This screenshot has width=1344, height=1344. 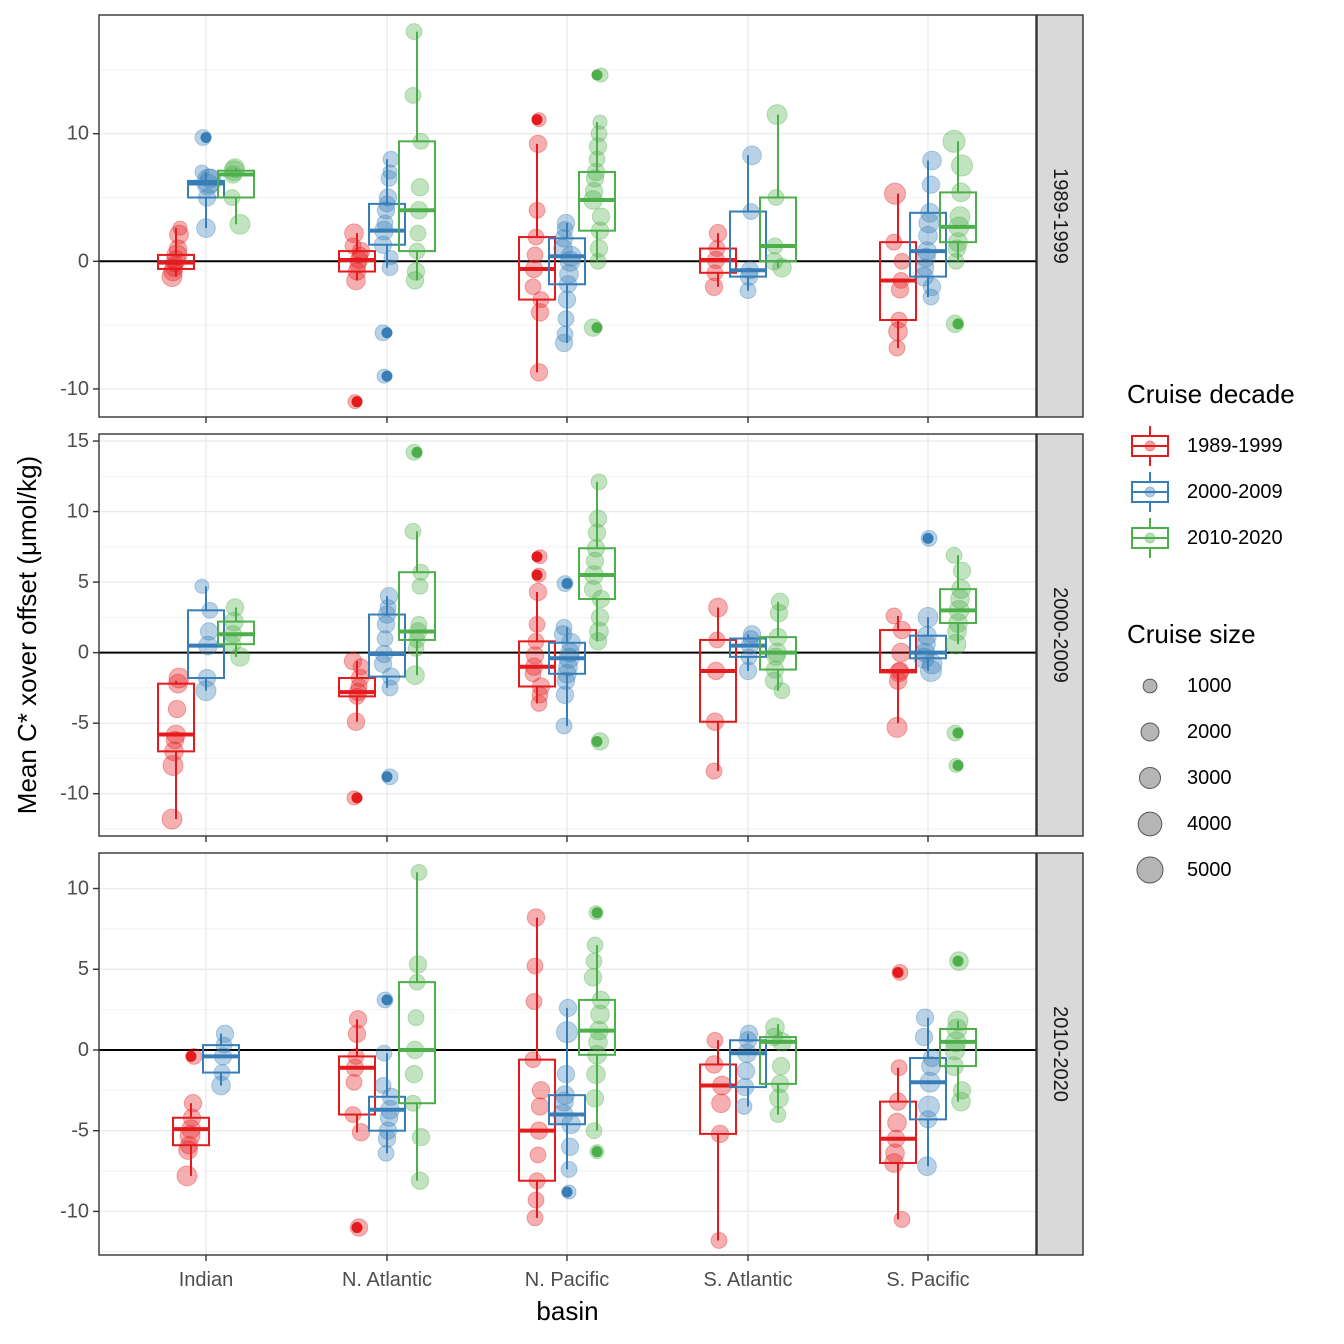 What do you see at coordinates (387, 1280) in the screenshot?
I see `x-tick-label-n-atlantic: N. Atlantic` at bounding box center [387, 1280].